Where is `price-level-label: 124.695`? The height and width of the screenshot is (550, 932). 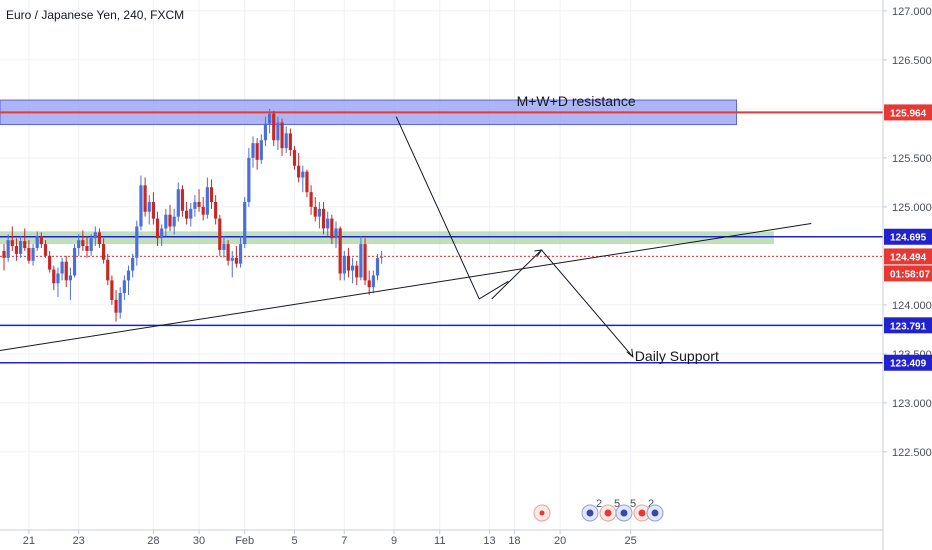
price-level-label: 124.695 is located at coordinates (908, 238).